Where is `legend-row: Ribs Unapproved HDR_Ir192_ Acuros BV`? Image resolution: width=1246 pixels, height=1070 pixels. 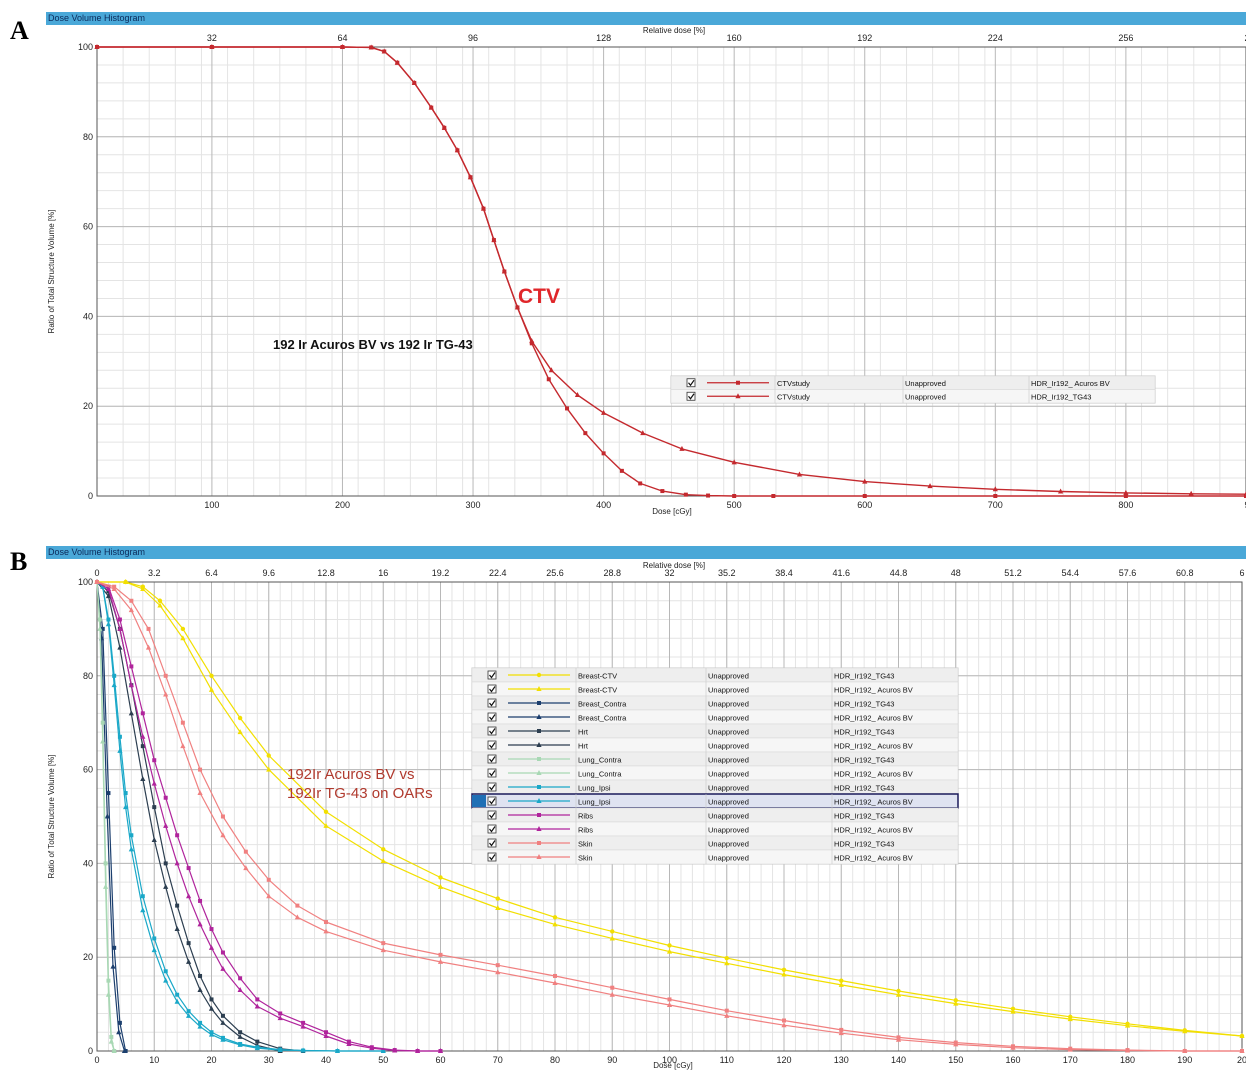
legend-row: Ribs Unapproved HDR_Ir192_ Acuros BV is located at coordinates (715, 829).